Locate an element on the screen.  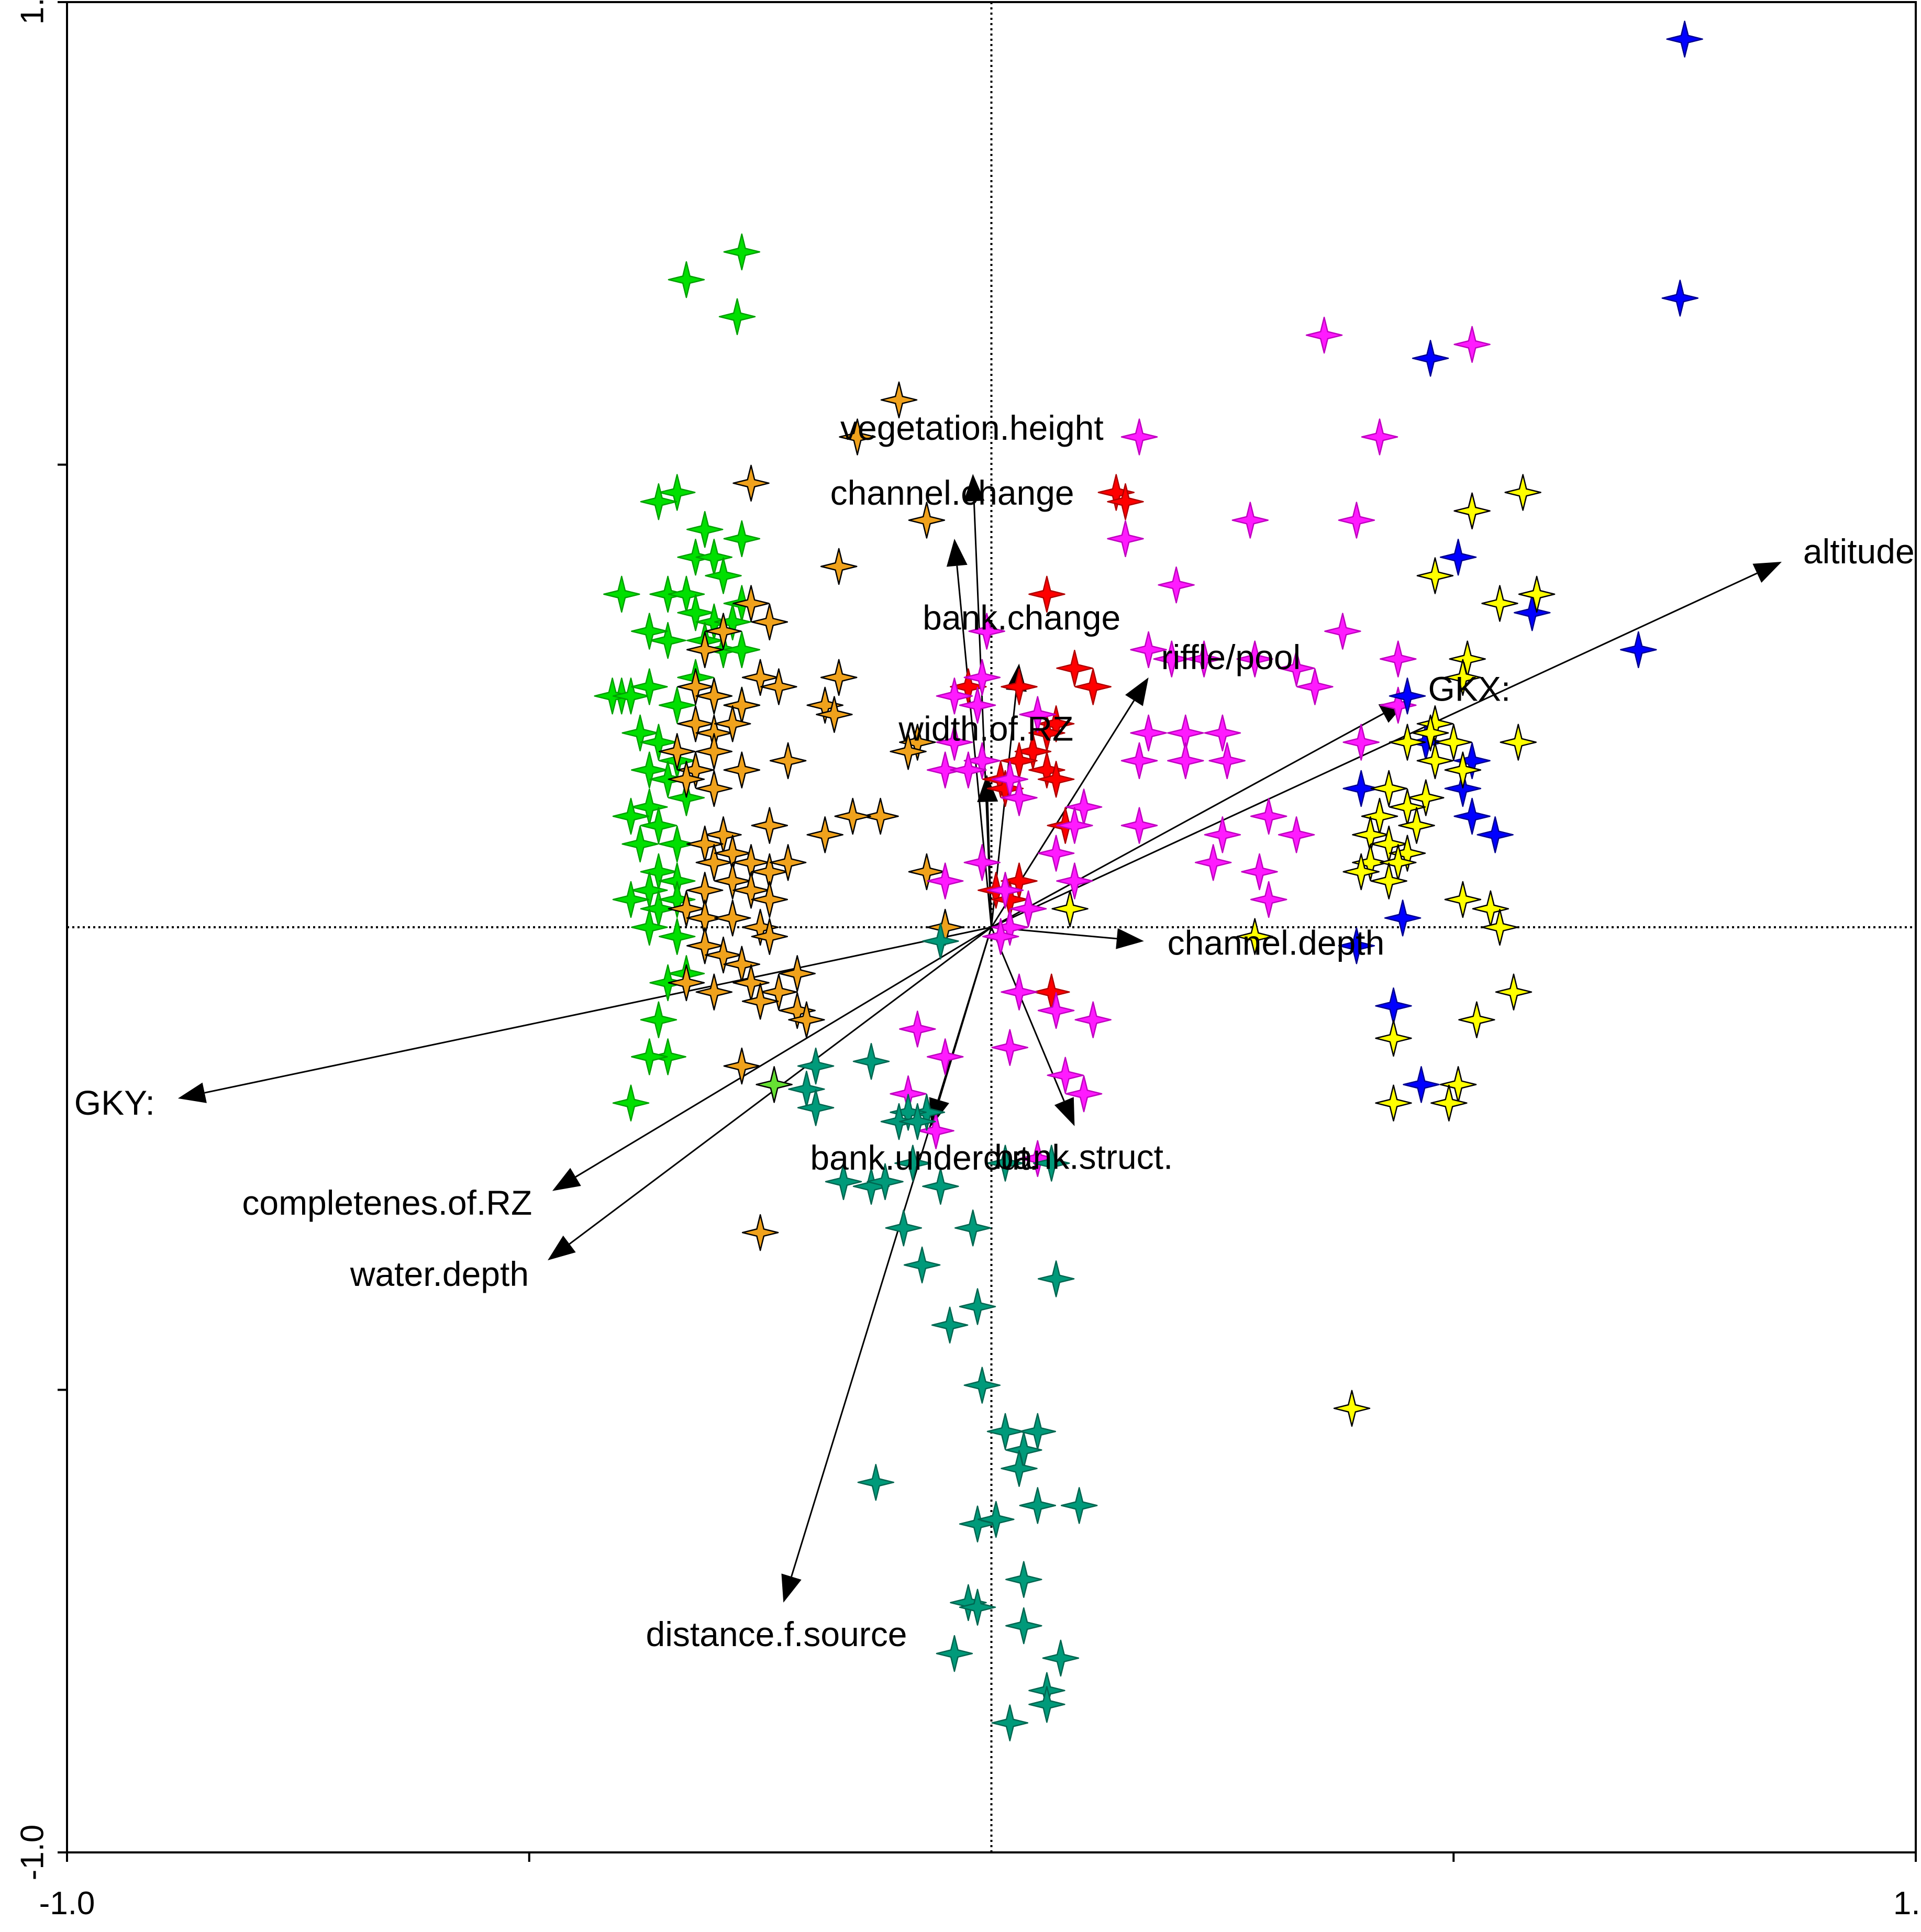
vector-line-distance-f-source is located at coordinates (891, 1252).